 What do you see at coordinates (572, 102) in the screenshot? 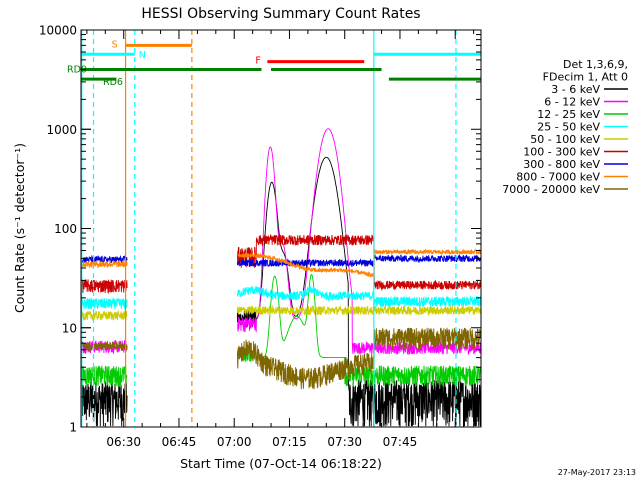
I see `legend-entry-6-12-kev: 6 - 12 keV` at bounding box center [572, 102].